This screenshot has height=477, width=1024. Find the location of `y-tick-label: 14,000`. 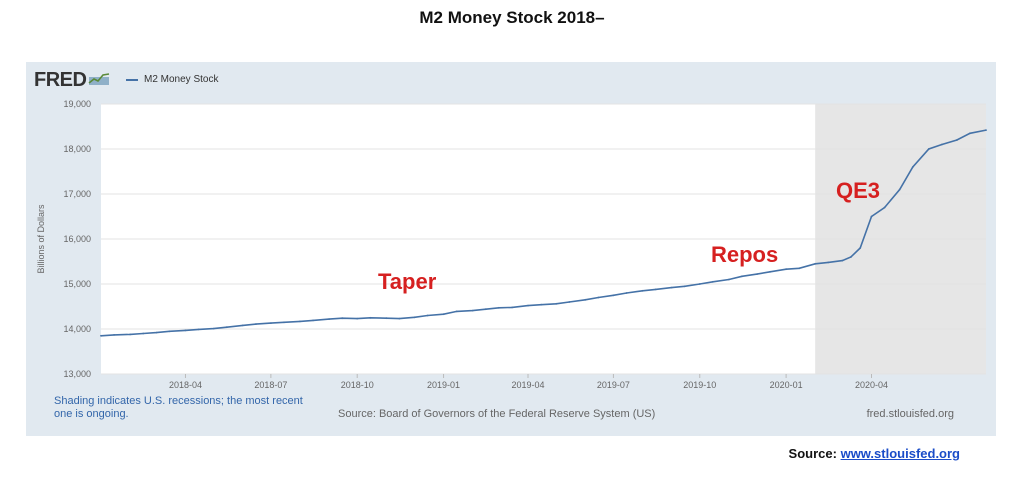

y-tick-label: 14,000 is located at coordinates (77, 329).